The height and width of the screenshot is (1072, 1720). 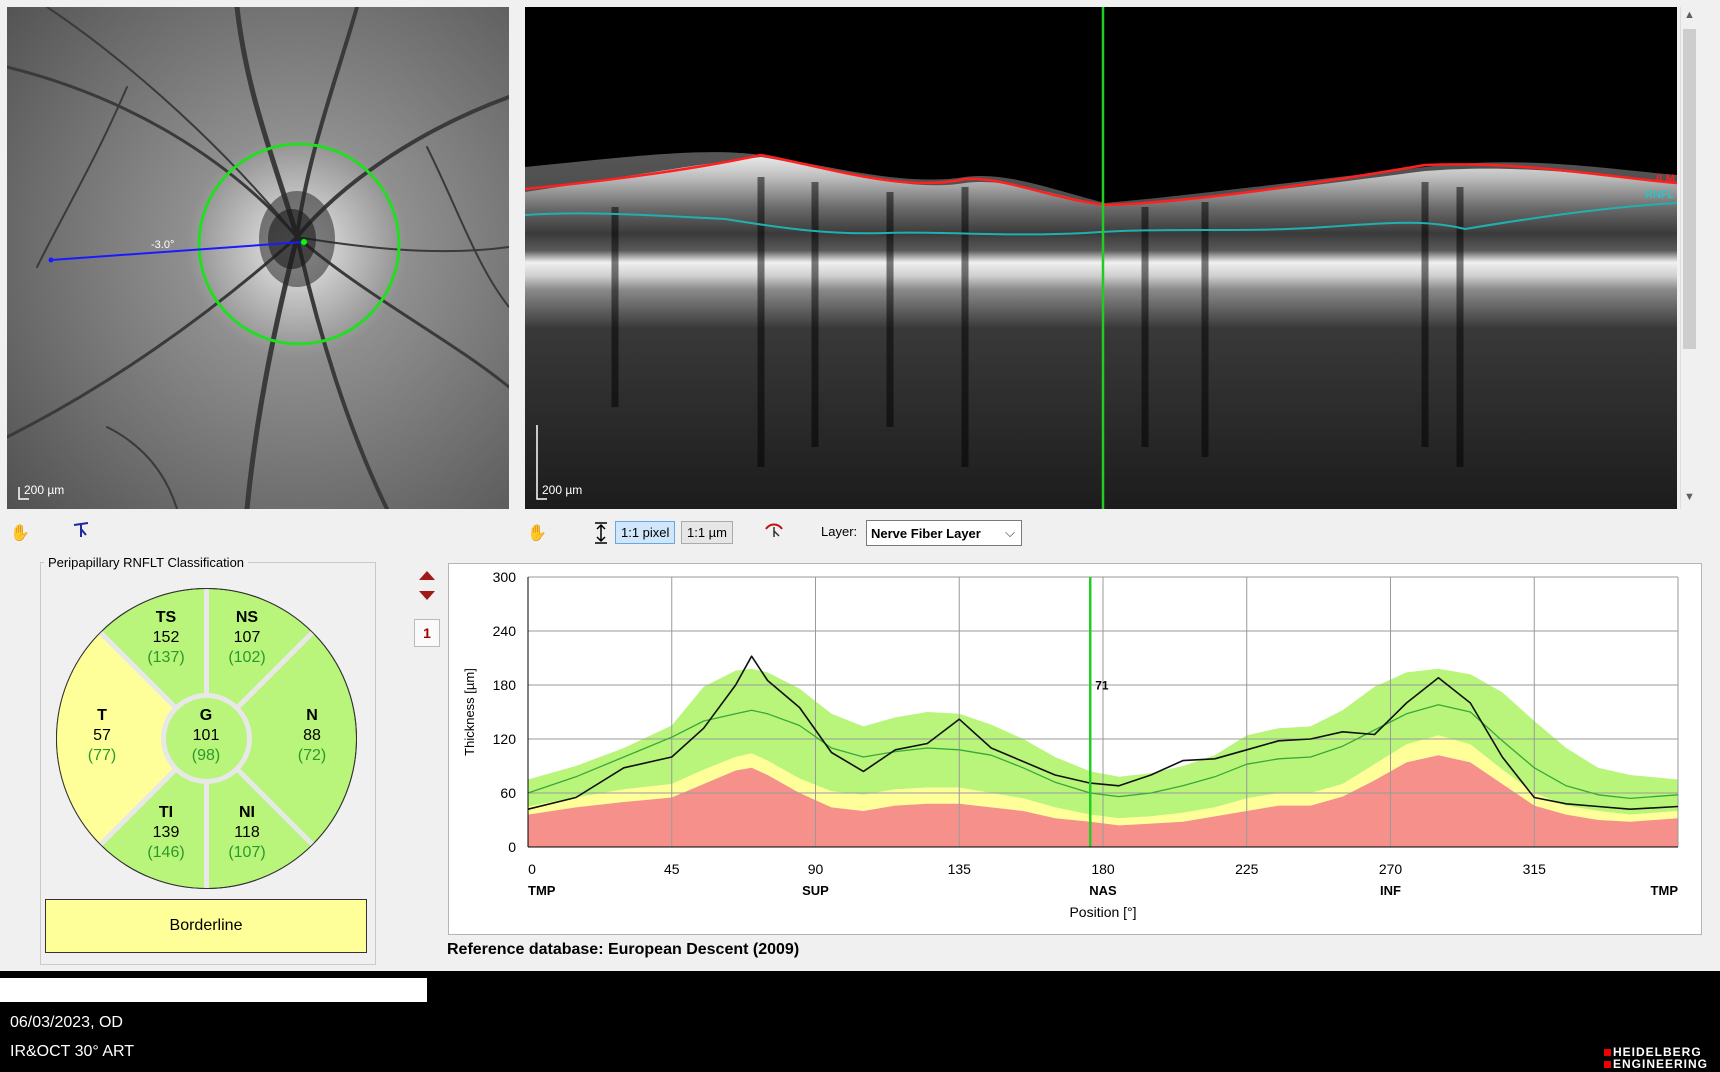 I want to click on heidelberg-logo: HEIDELBERG ENGINEERING, so click(x=1656, y=1058).